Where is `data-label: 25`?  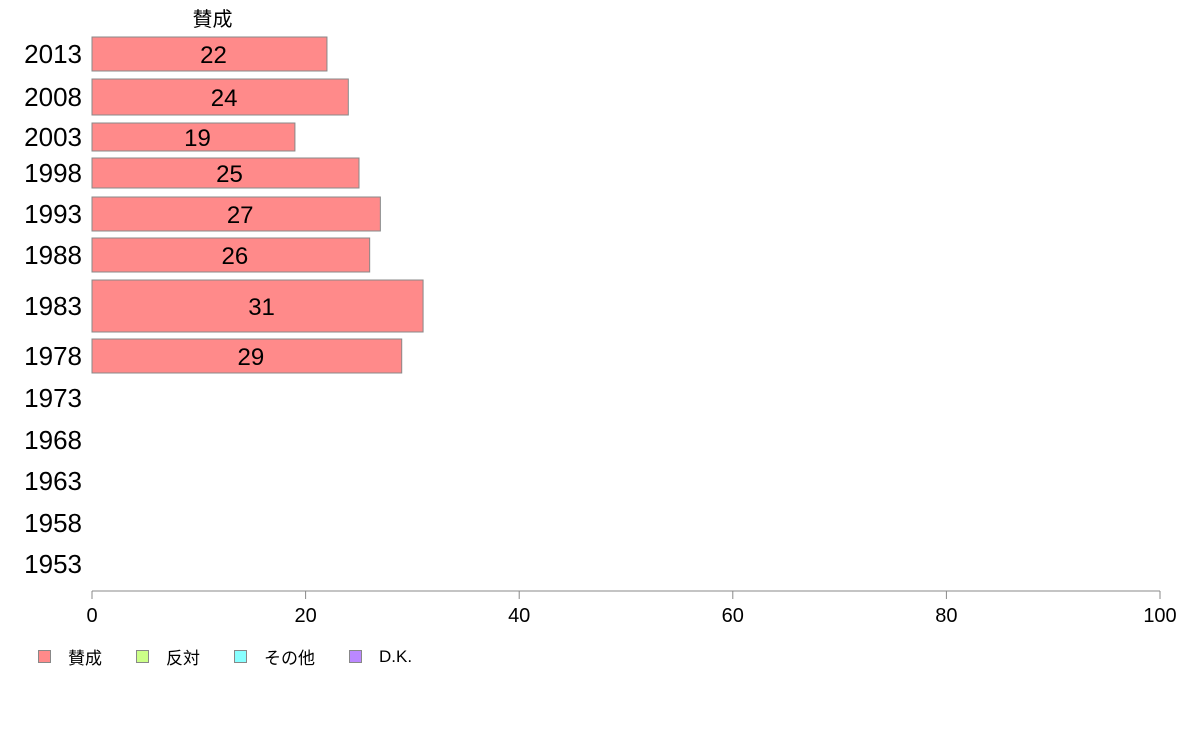 data-label: 25 is located at coordinates (229, 174).